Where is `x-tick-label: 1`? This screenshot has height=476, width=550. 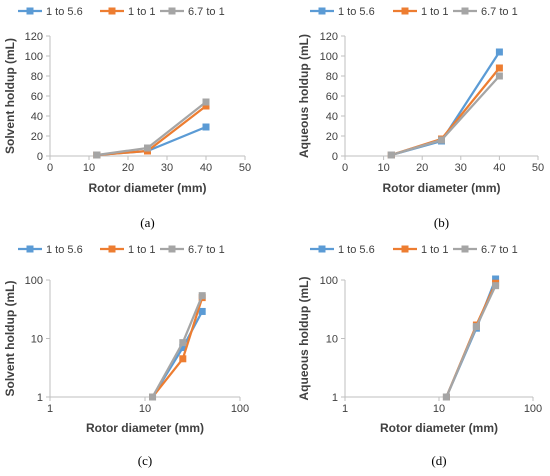
x-tick-label: 1 is located at coordinates (345, 409).